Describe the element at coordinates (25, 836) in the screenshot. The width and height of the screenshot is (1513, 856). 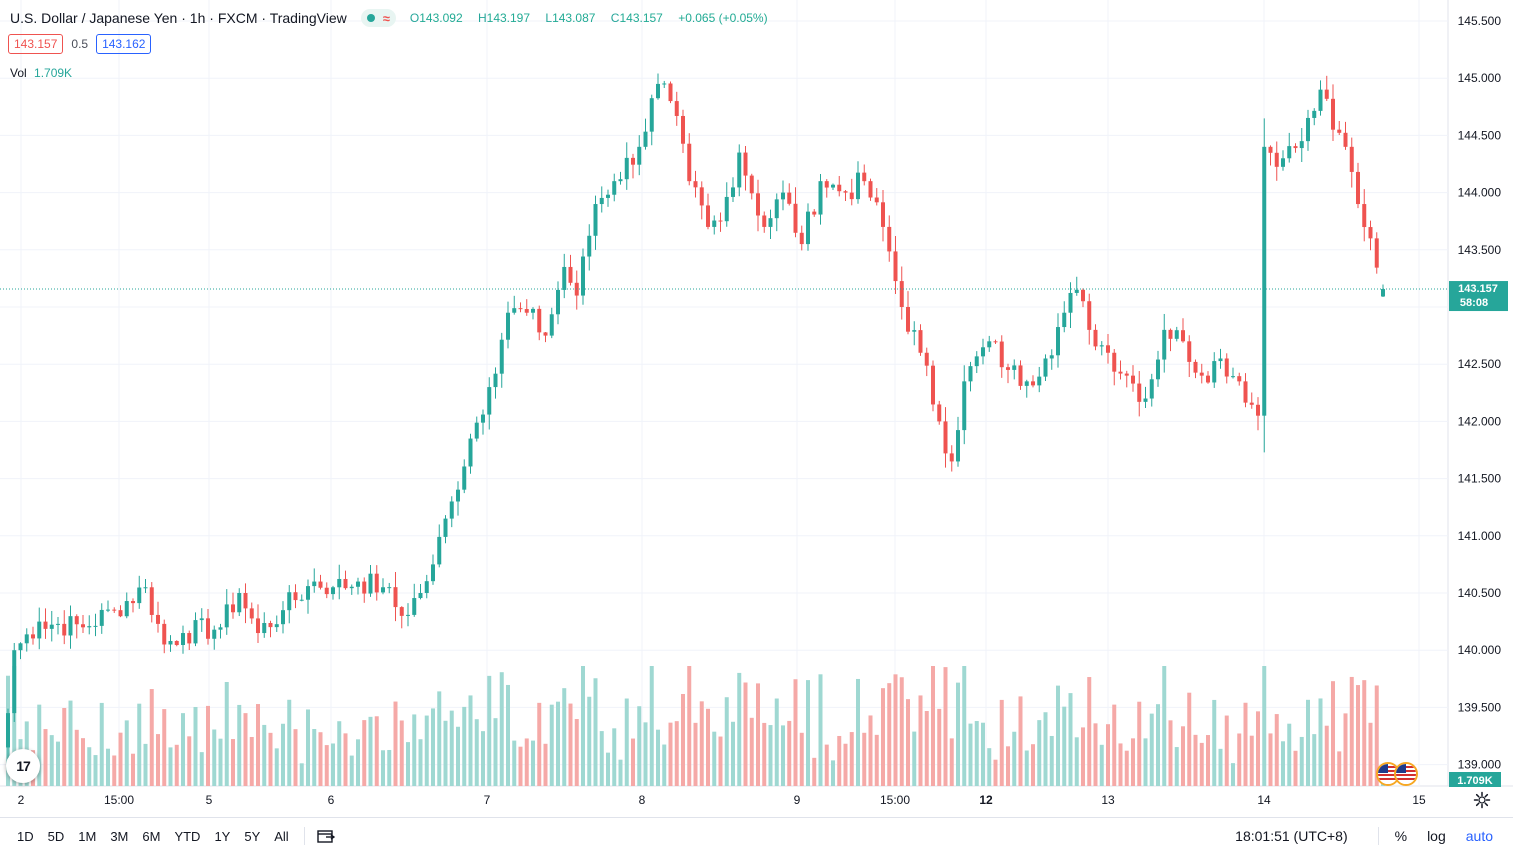
I see `period-1d: 1D` at that location.